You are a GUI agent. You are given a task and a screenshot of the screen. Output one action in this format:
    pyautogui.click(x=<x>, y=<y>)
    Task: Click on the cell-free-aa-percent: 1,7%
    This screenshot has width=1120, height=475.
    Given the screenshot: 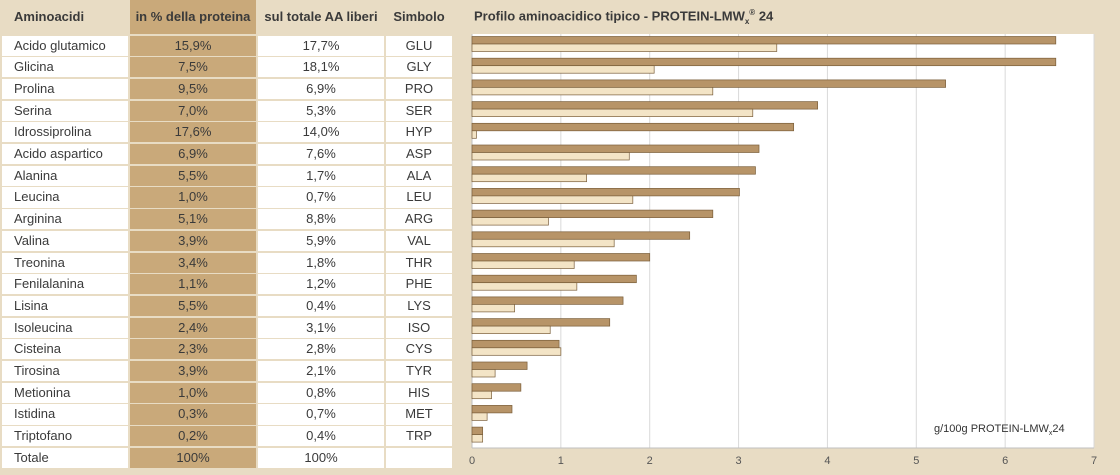 What is the action you would take?
    pyautogui.click(x=321, y=175)
    